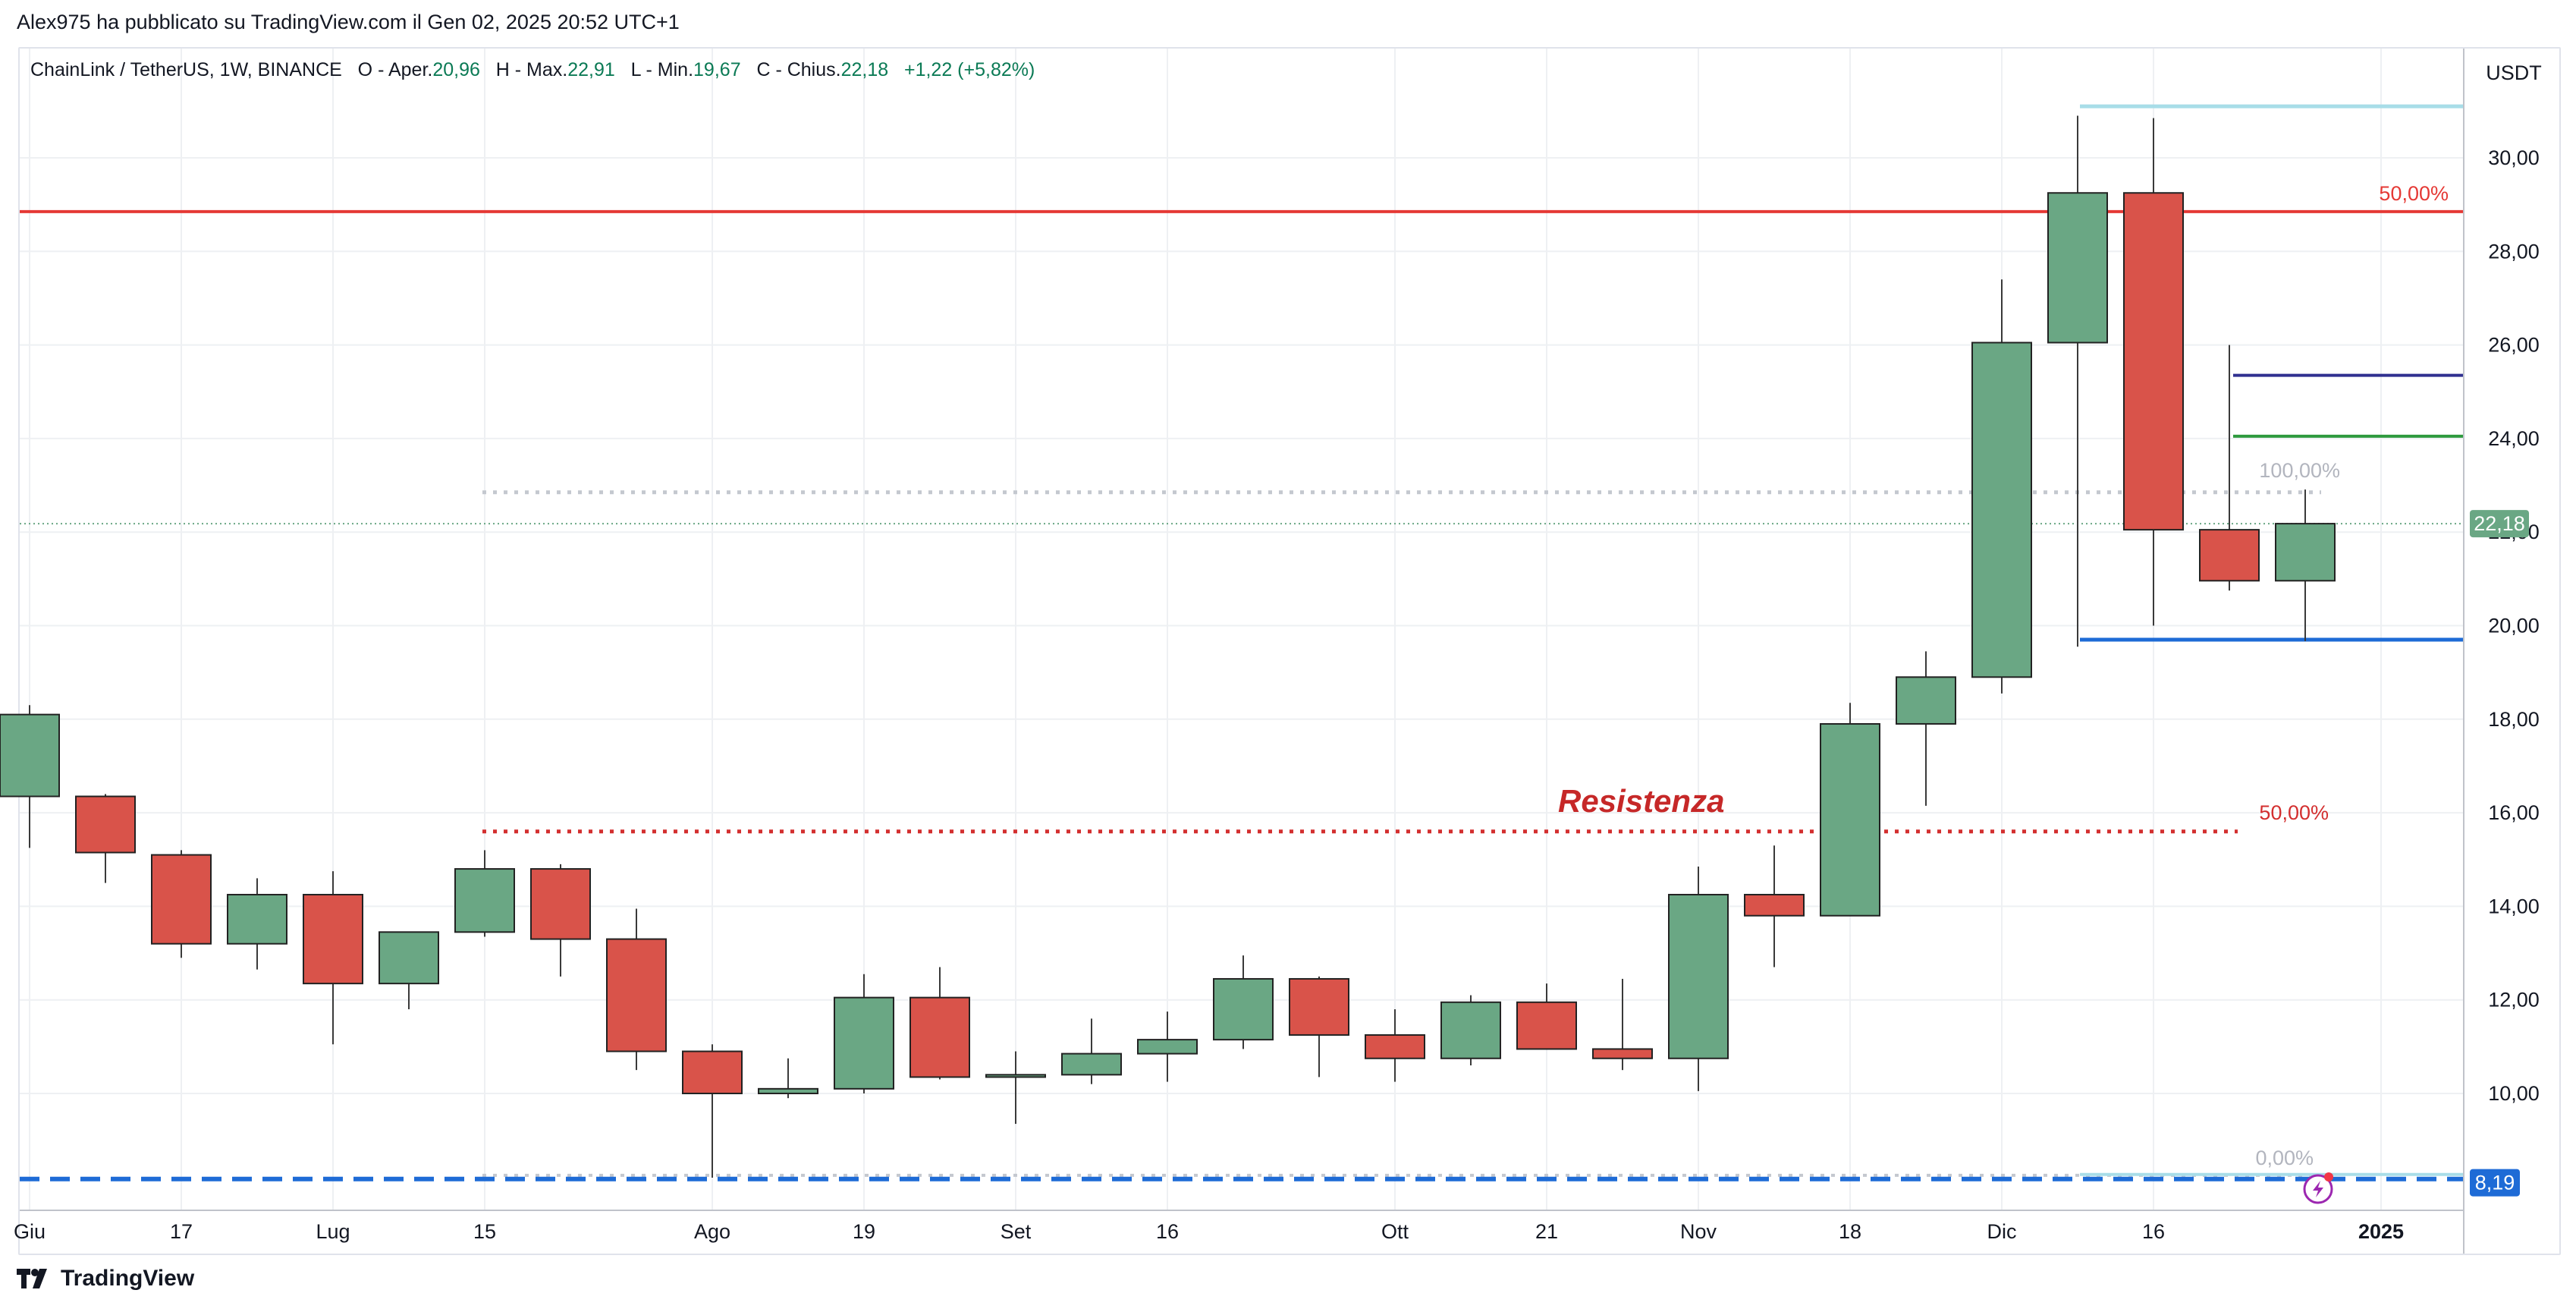 This screenshot has height=1312, width=2576. Describe the element at coordinates (128, 1278) in the screenshot. I see `brand-name: TradingView` at that location.